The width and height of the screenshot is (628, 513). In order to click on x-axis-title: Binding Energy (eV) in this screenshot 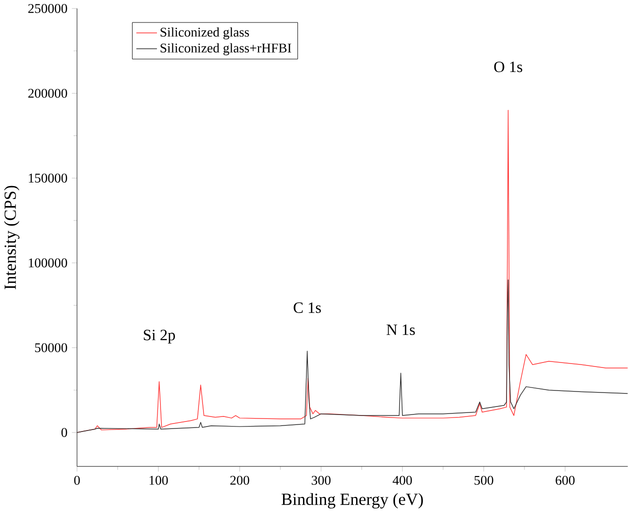, I will do `click(352, 501)`.